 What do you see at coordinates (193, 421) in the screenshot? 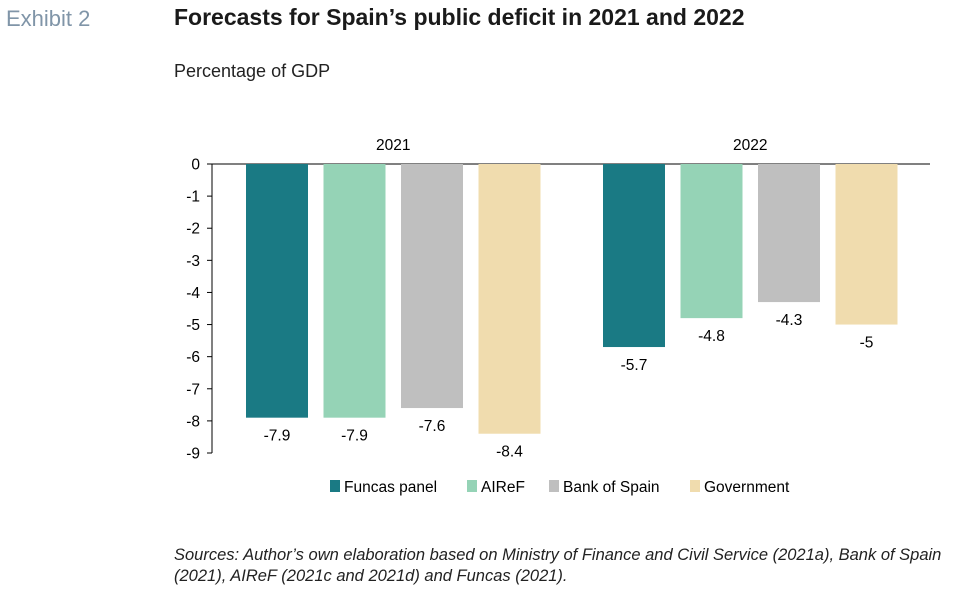
I see `y-tick-label: -8` at bounding box center [193, 421].